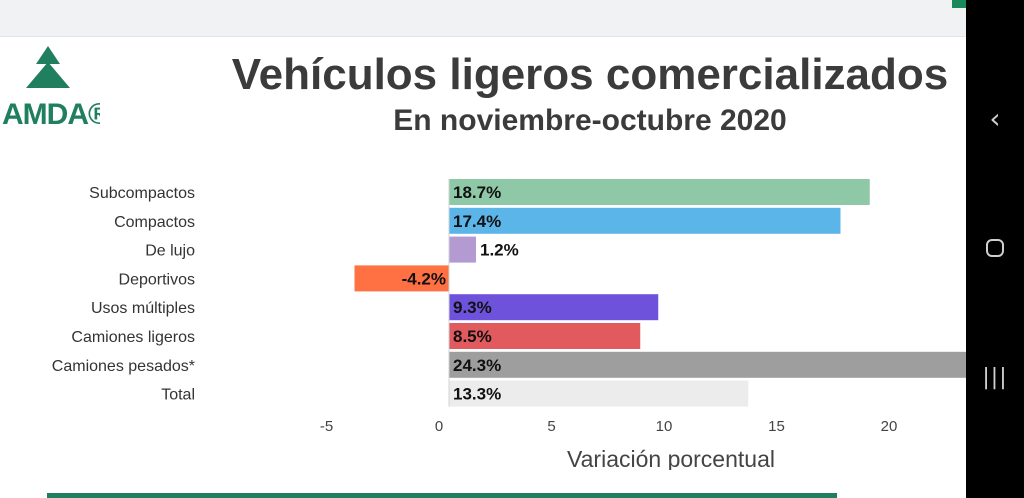 The image size is (1024, 498). I want to click on back-button: ‹, so click(995, 118).